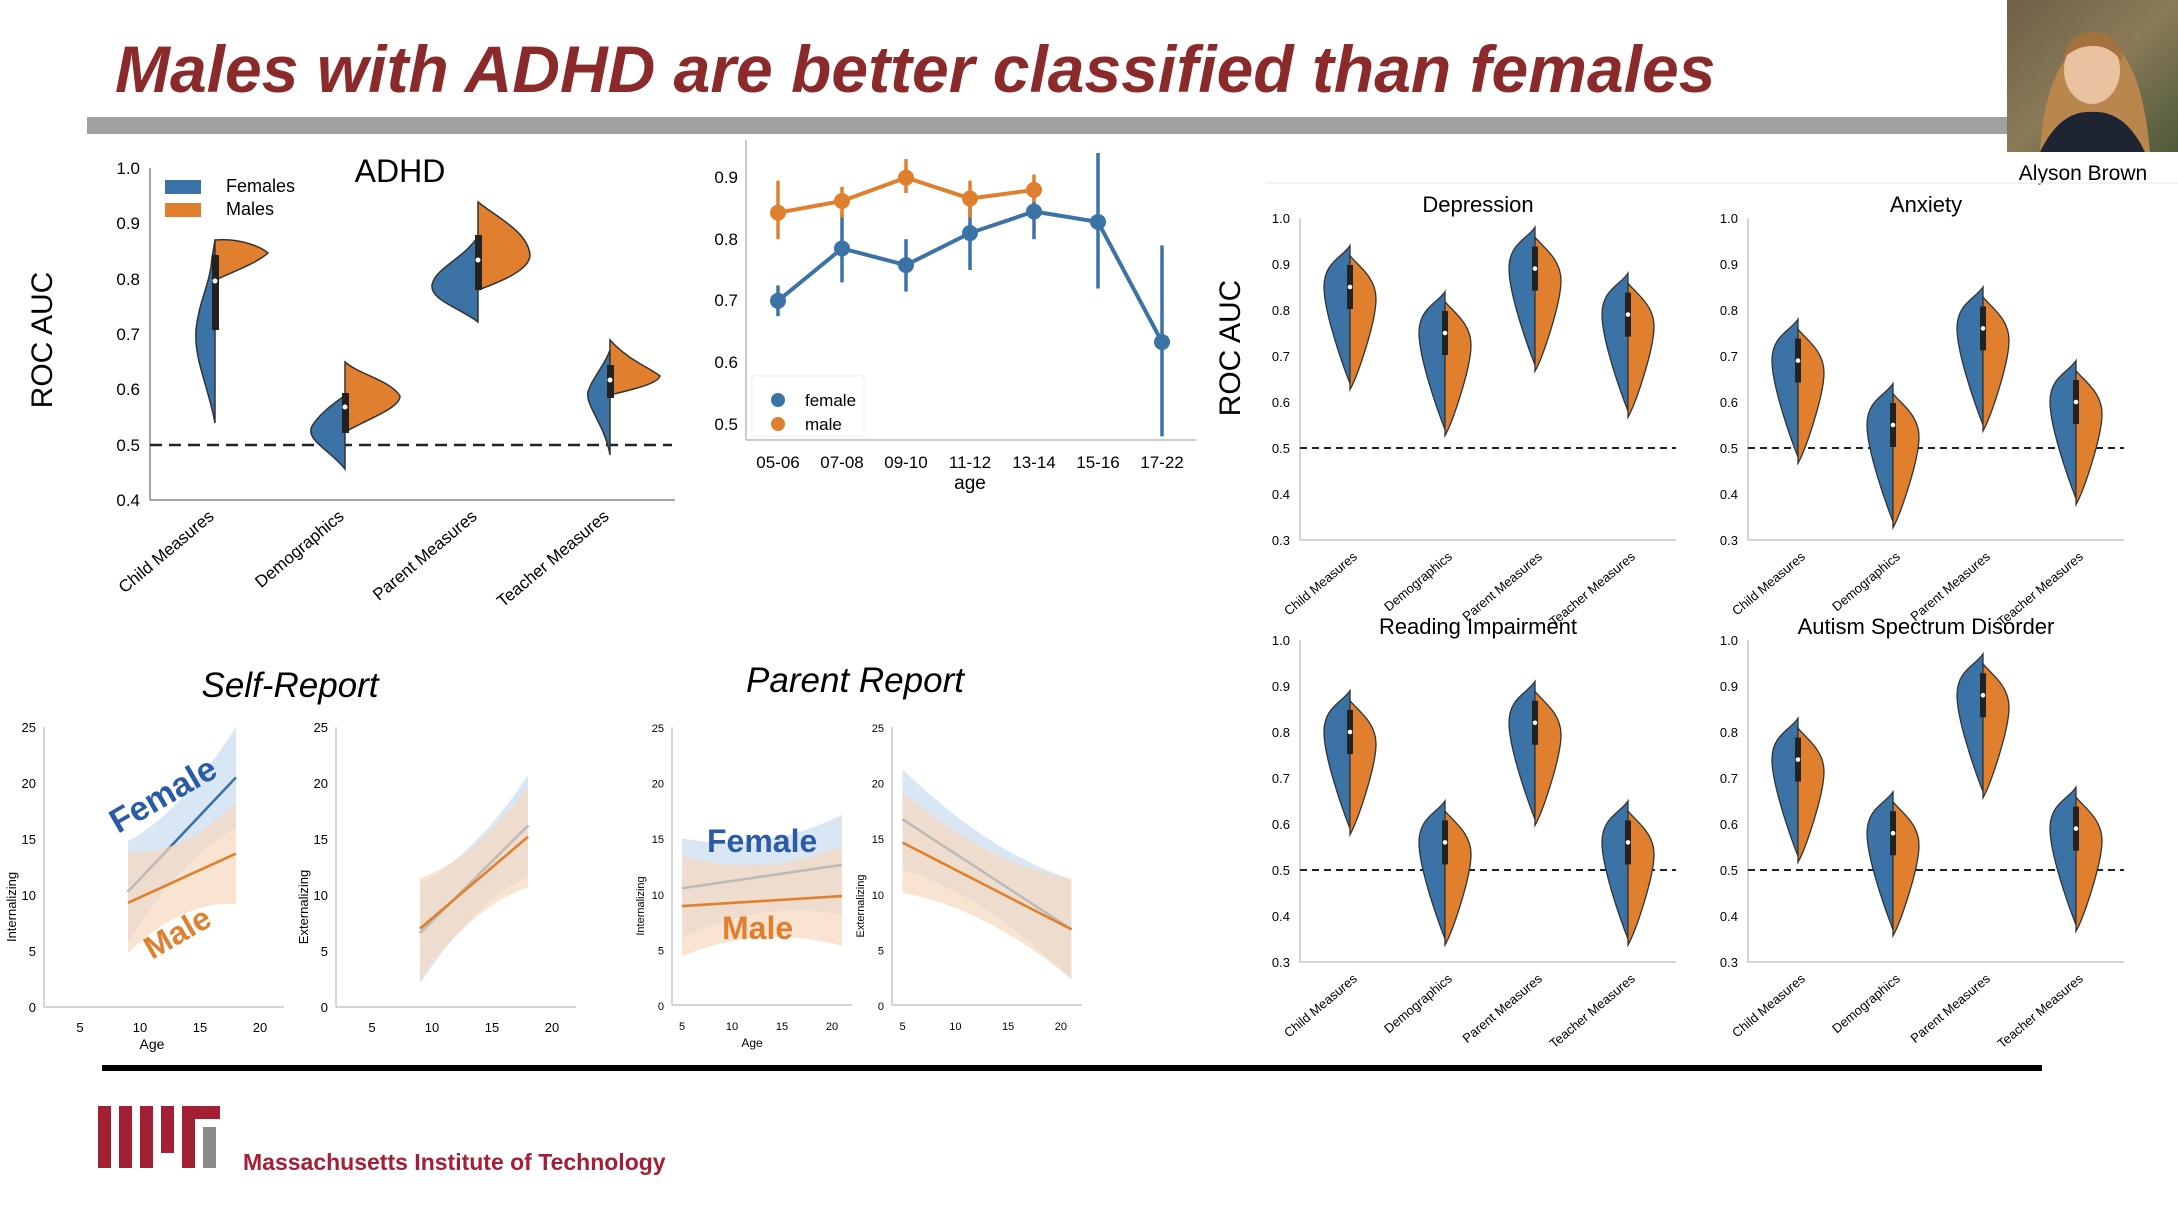  Describe the element at coordinates (1281, 448) in the screenshot. I see `panel-ytick: 0.5` at that location.